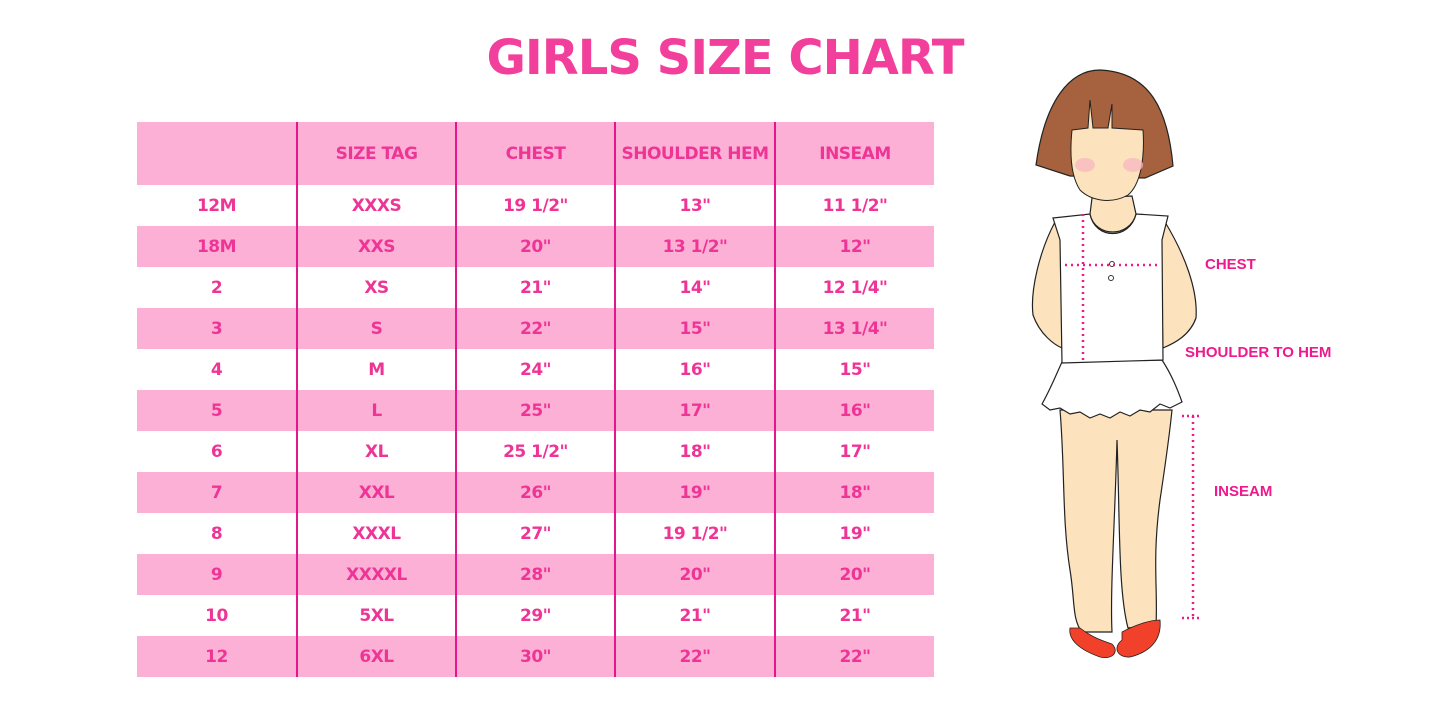 The image size is (1445, 723). I want to click on neck, so click(1113, 214).